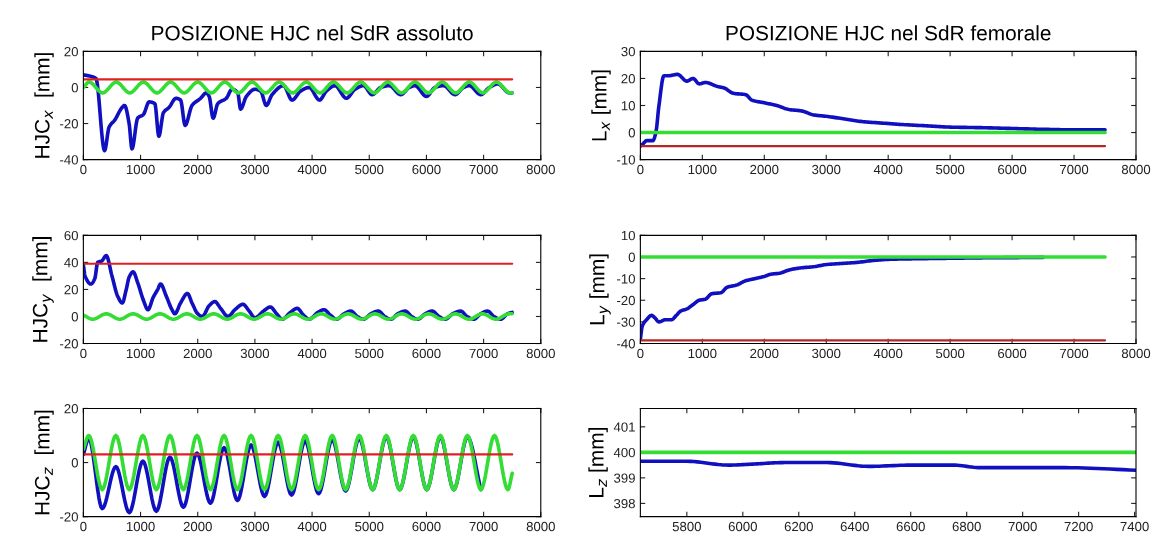 The width and height of the screenshot is (1158, 541). I want to click on chart-title: POSIZIONE HJC nel SdR assoluto, so click(312, 33).